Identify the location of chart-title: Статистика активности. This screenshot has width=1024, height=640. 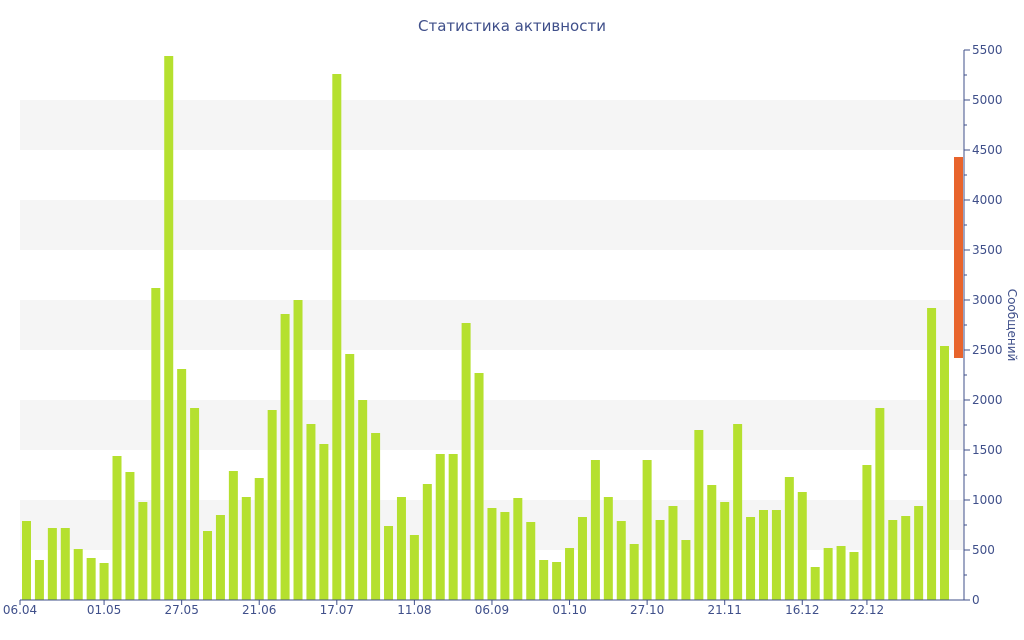
(512, 26).